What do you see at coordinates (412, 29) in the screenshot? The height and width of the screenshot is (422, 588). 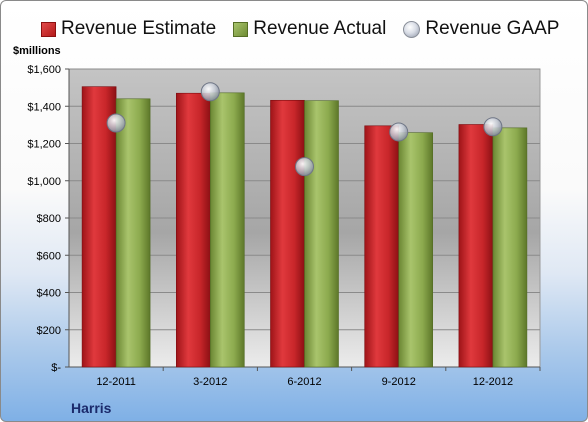 I see `legend-swatch-gaap` at bounding box center [412, 29].